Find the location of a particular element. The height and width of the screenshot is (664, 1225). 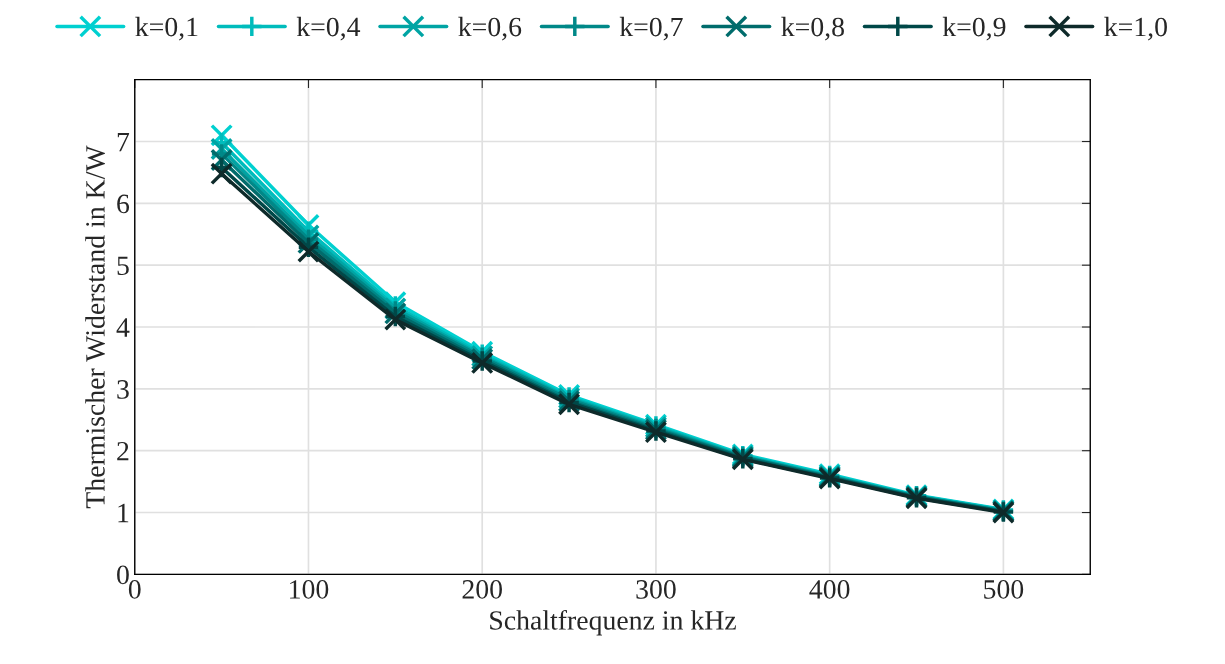

legend-label: k=0,7 is located at coordinates (651, 28).